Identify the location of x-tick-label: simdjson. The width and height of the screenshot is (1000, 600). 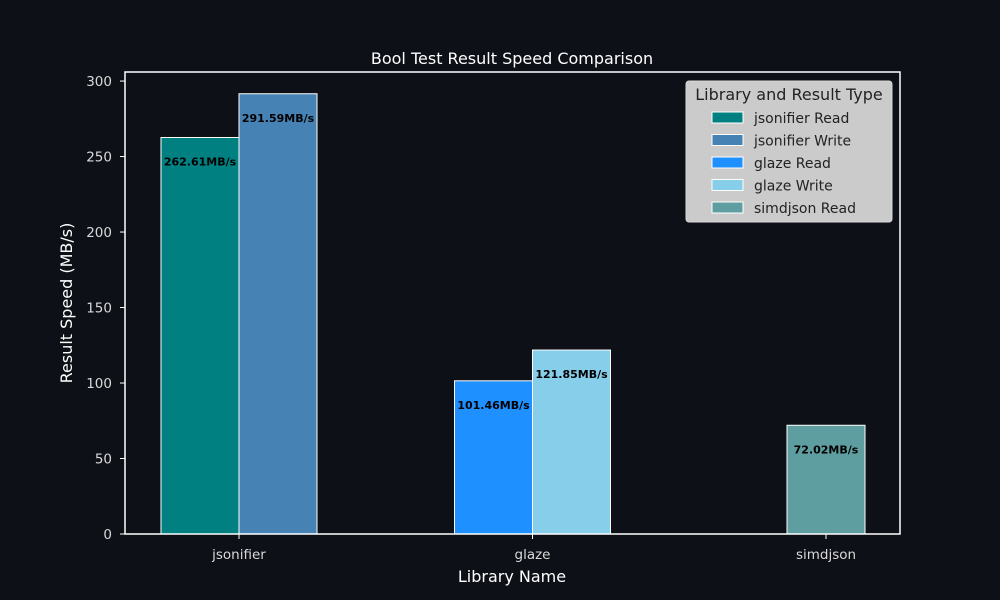
(826, 555).